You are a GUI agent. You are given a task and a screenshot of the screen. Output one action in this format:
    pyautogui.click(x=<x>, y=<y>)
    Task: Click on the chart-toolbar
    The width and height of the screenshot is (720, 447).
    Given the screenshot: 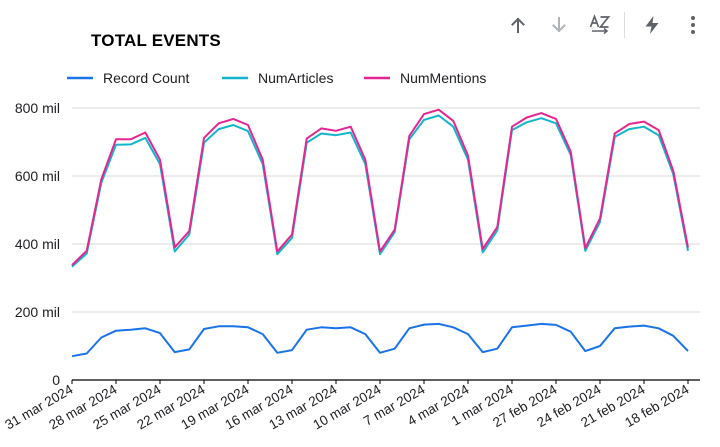 What is the action you would take?
    pyautogui.click(x=600, y=25)
    